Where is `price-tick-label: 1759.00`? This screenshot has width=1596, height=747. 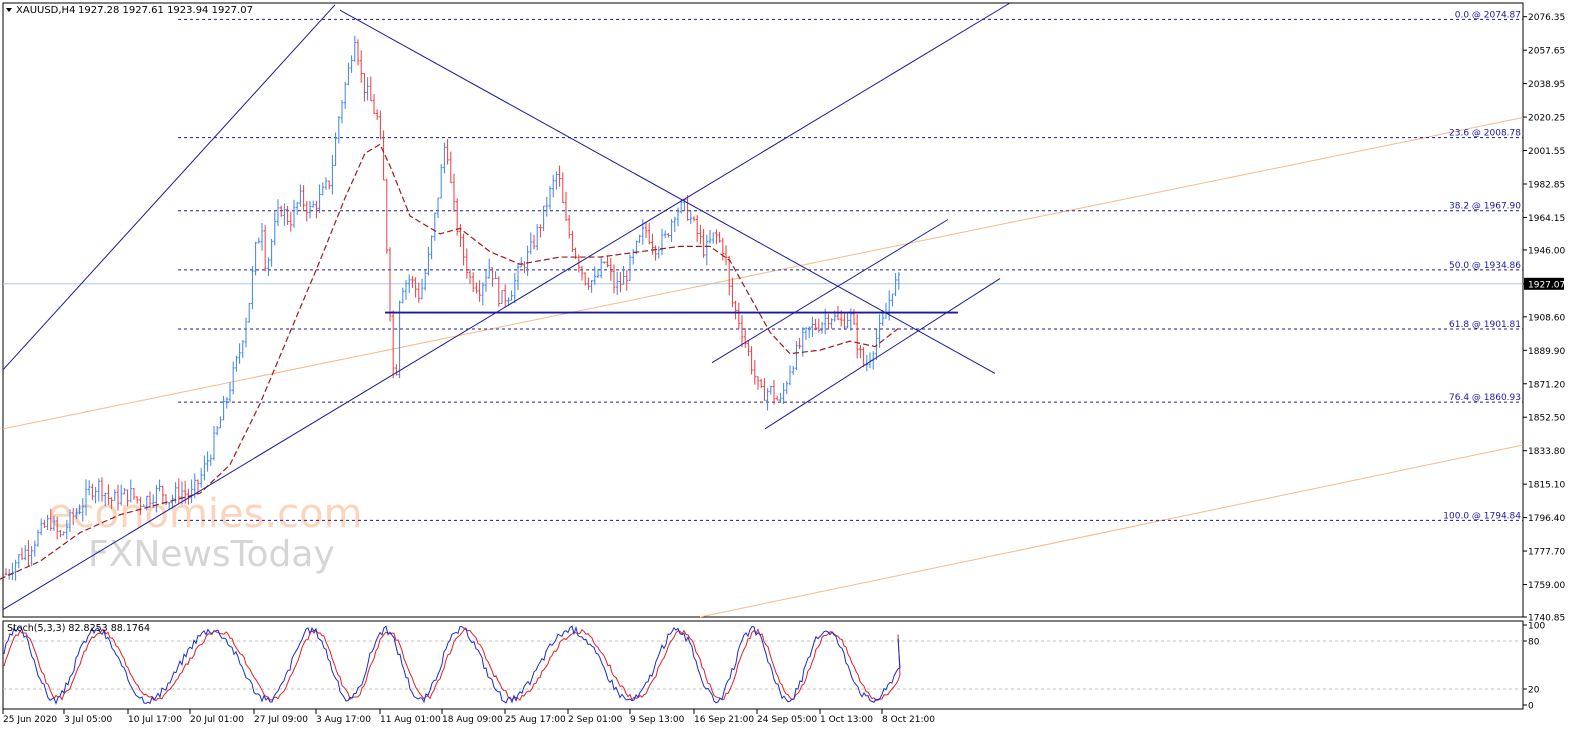
price-tick-label: 1759.00 is located at coordinates (1546, 586).